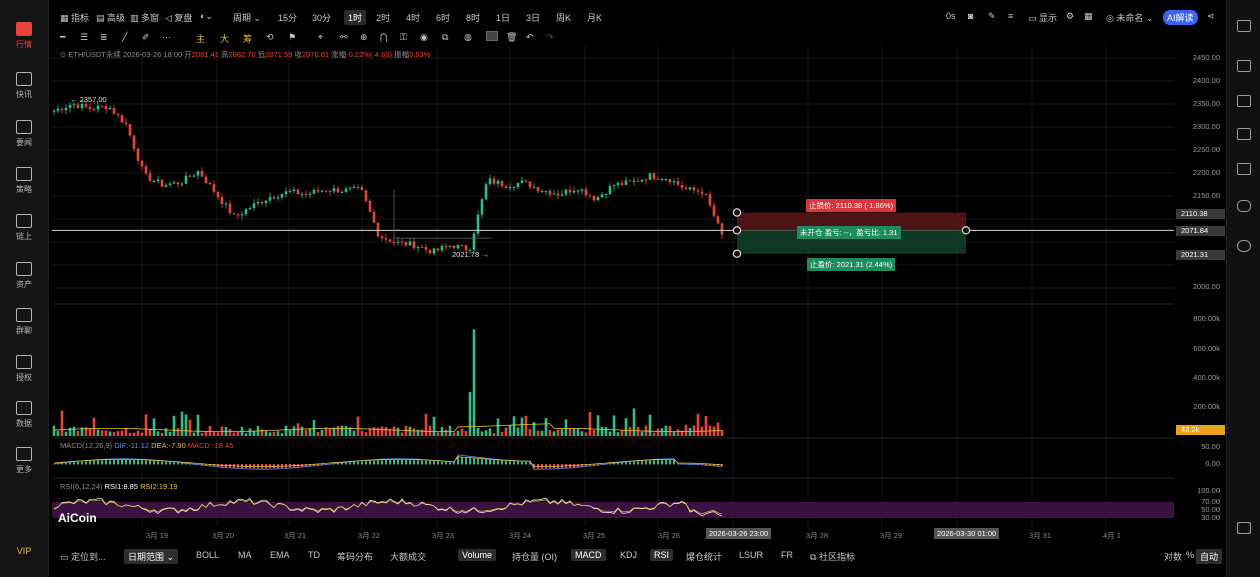 The height and width of the screenshot is (577, 1260). I want to click on position-label: 未开仓 盈亏: --，盈亏比: 1.31, so click(849, 232).